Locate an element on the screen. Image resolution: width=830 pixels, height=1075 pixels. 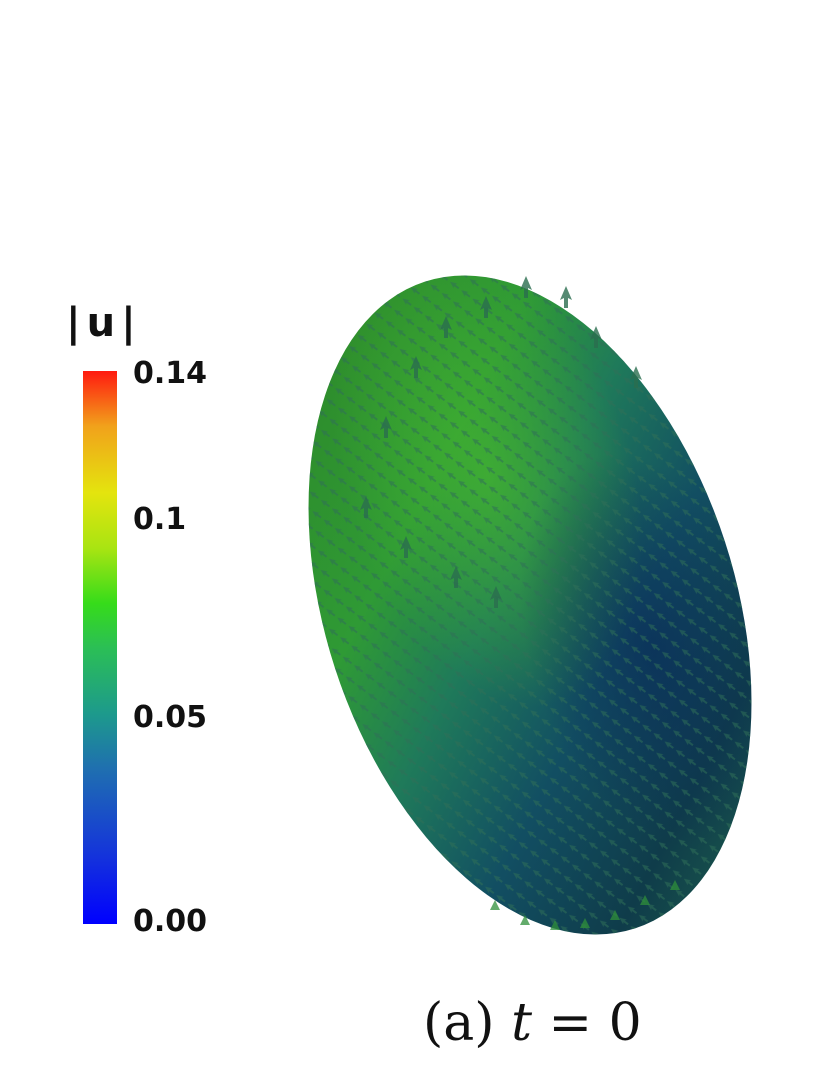
figure-caption: (a) t = 0 is located at coordinates (532, 1023).